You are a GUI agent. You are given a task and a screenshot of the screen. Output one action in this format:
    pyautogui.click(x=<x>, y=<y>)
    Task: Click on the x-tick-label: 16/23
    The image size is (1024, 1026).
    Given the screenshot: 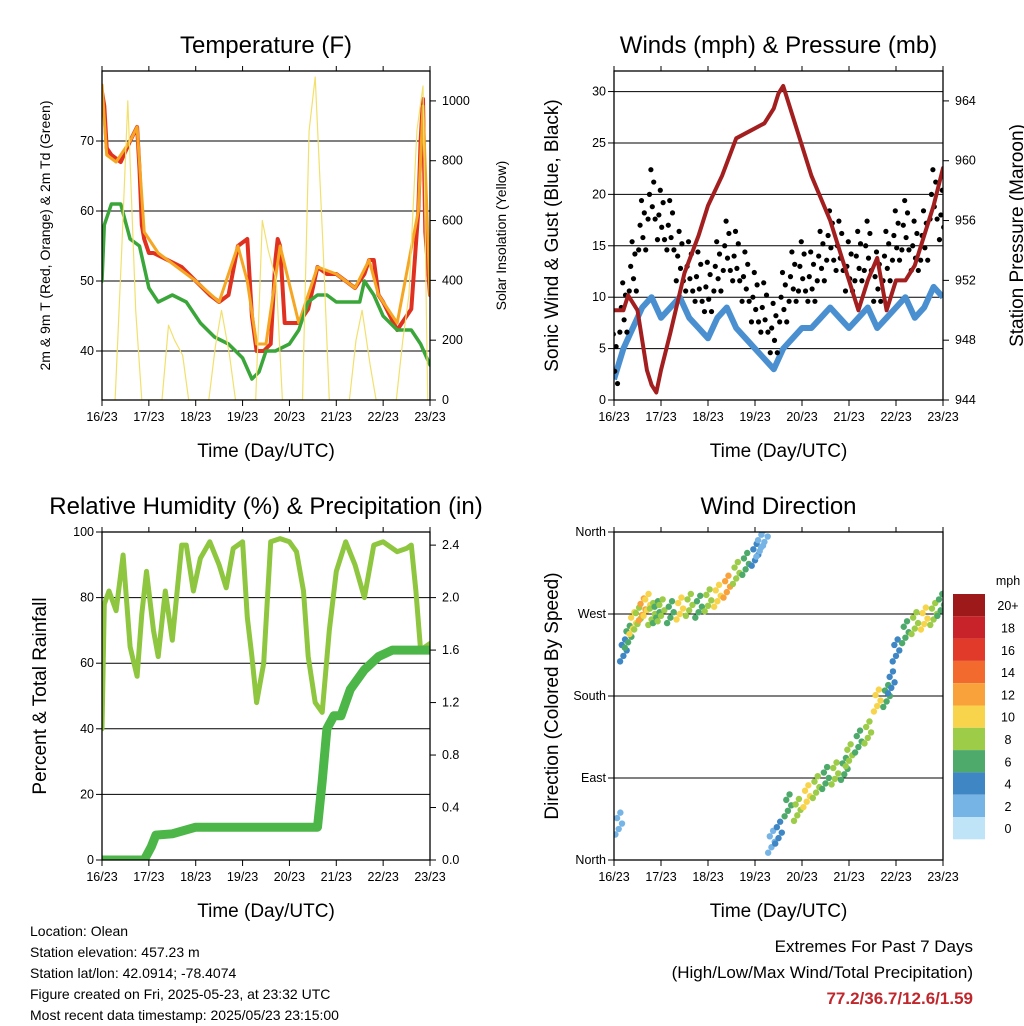 What is the action you would take?
    pyautogui.click(x=613, y=417)
    